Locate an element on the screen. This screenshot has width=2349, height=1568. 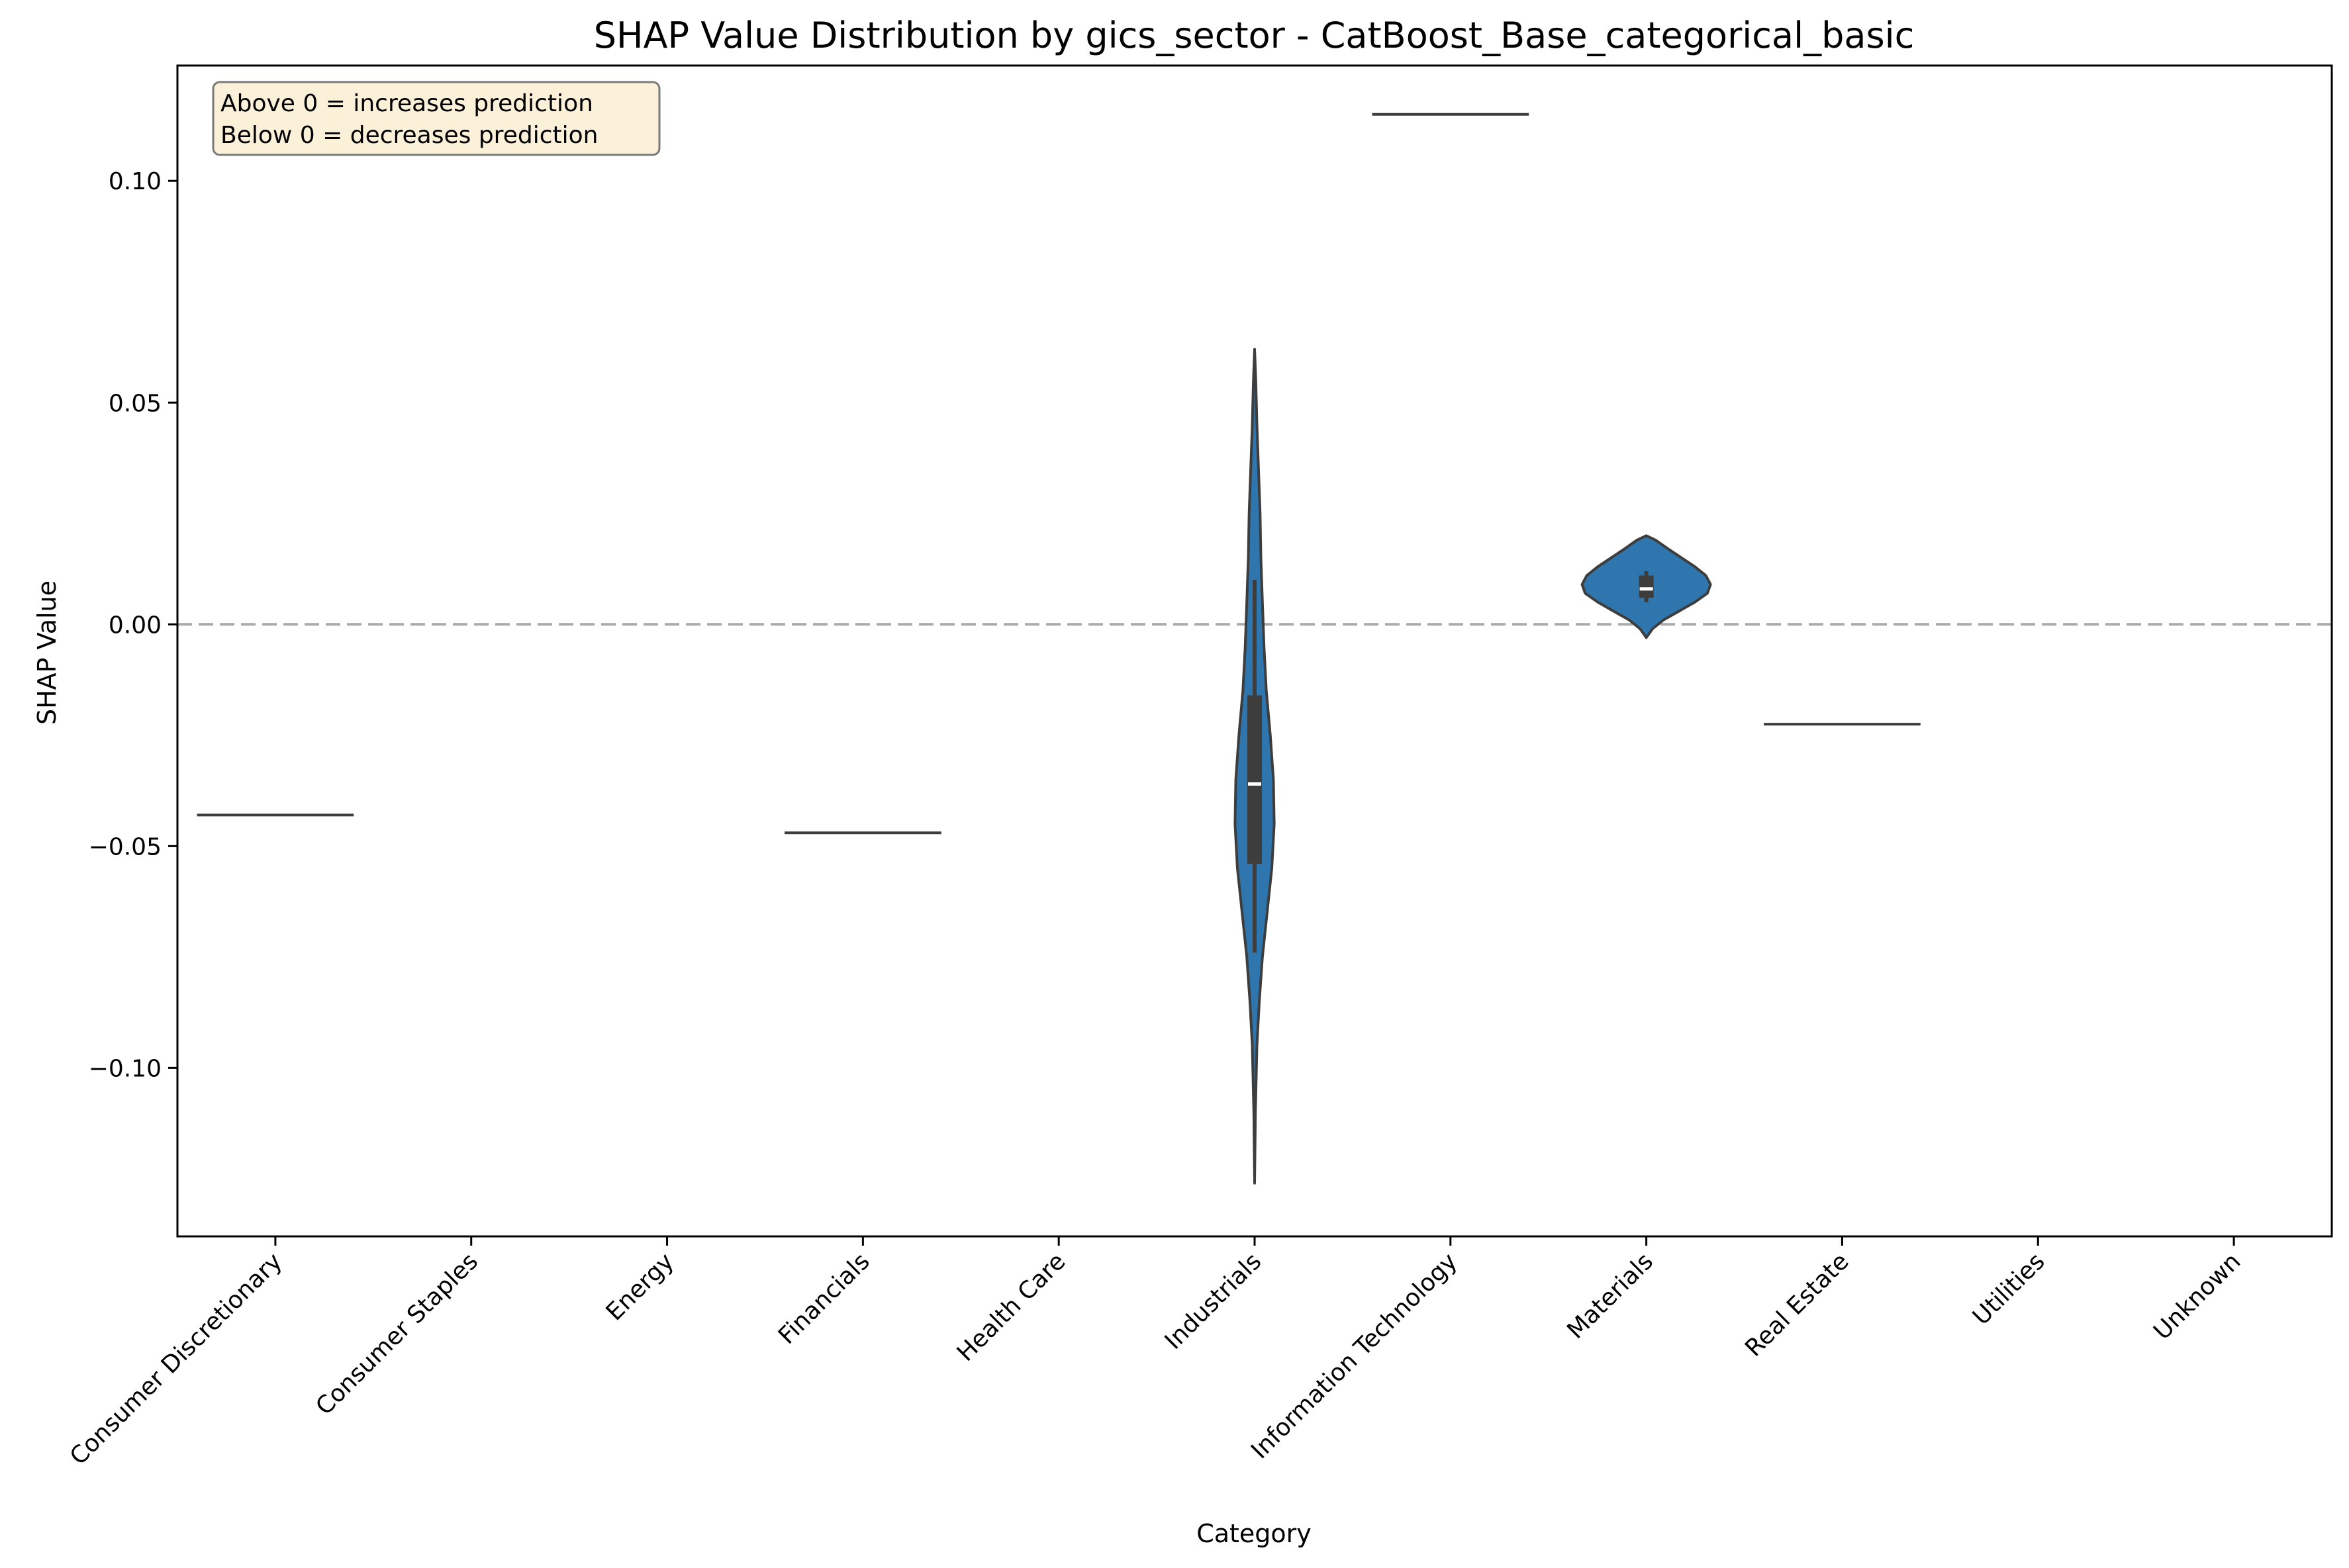
violin-materials is located at coordinates (1646, 586).